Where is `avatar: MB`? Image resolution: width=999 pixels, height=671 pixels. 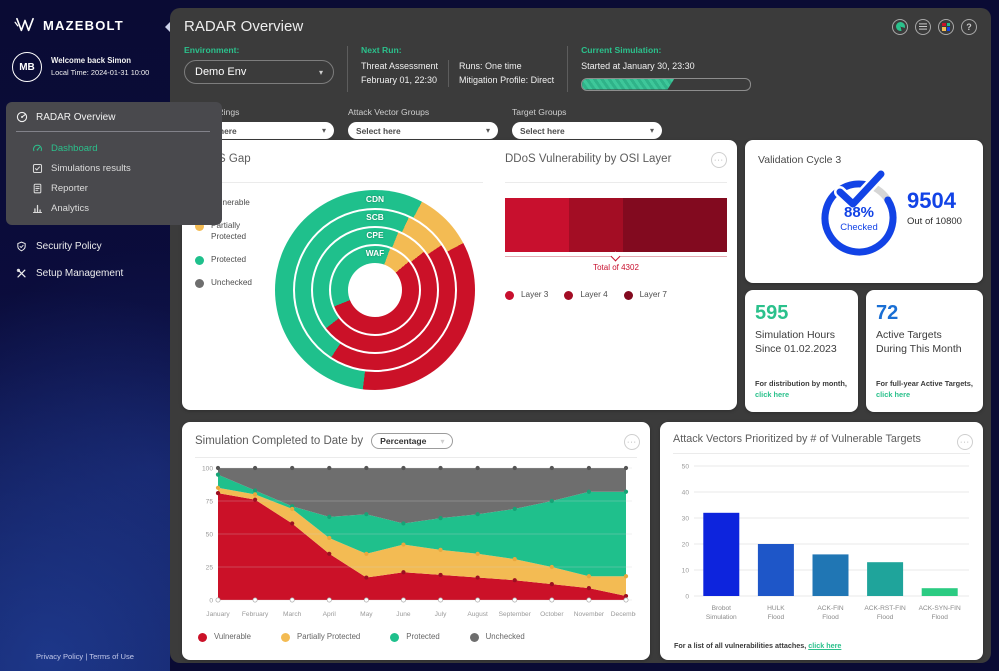 avatar: MB is located at coordinates (27, 67).